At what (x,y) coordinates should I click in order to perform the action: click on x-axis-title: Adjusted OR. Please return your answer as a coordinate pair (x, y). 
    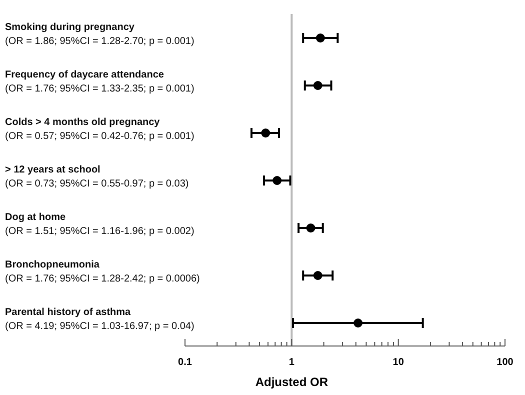
    Looking at the image, I should click on (291, 382).